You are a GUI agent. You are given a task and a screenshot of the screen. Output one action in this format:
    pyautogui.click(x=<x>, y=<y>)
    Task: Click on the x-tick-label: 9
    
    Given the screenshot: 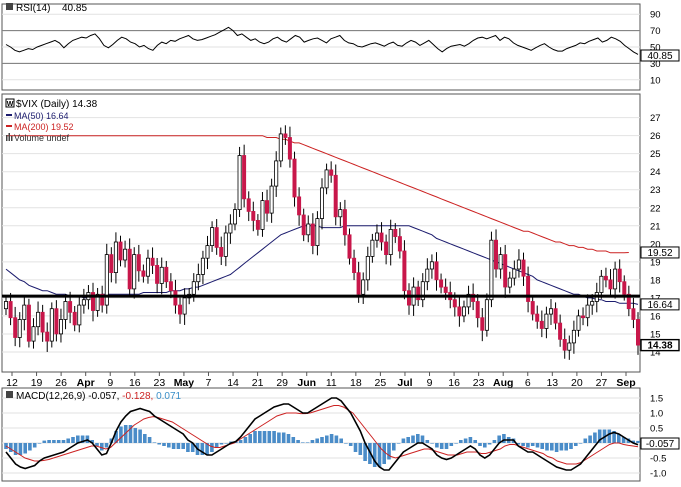 What is the action you would take?
    pyautogui.click(x=430, y=383)
    